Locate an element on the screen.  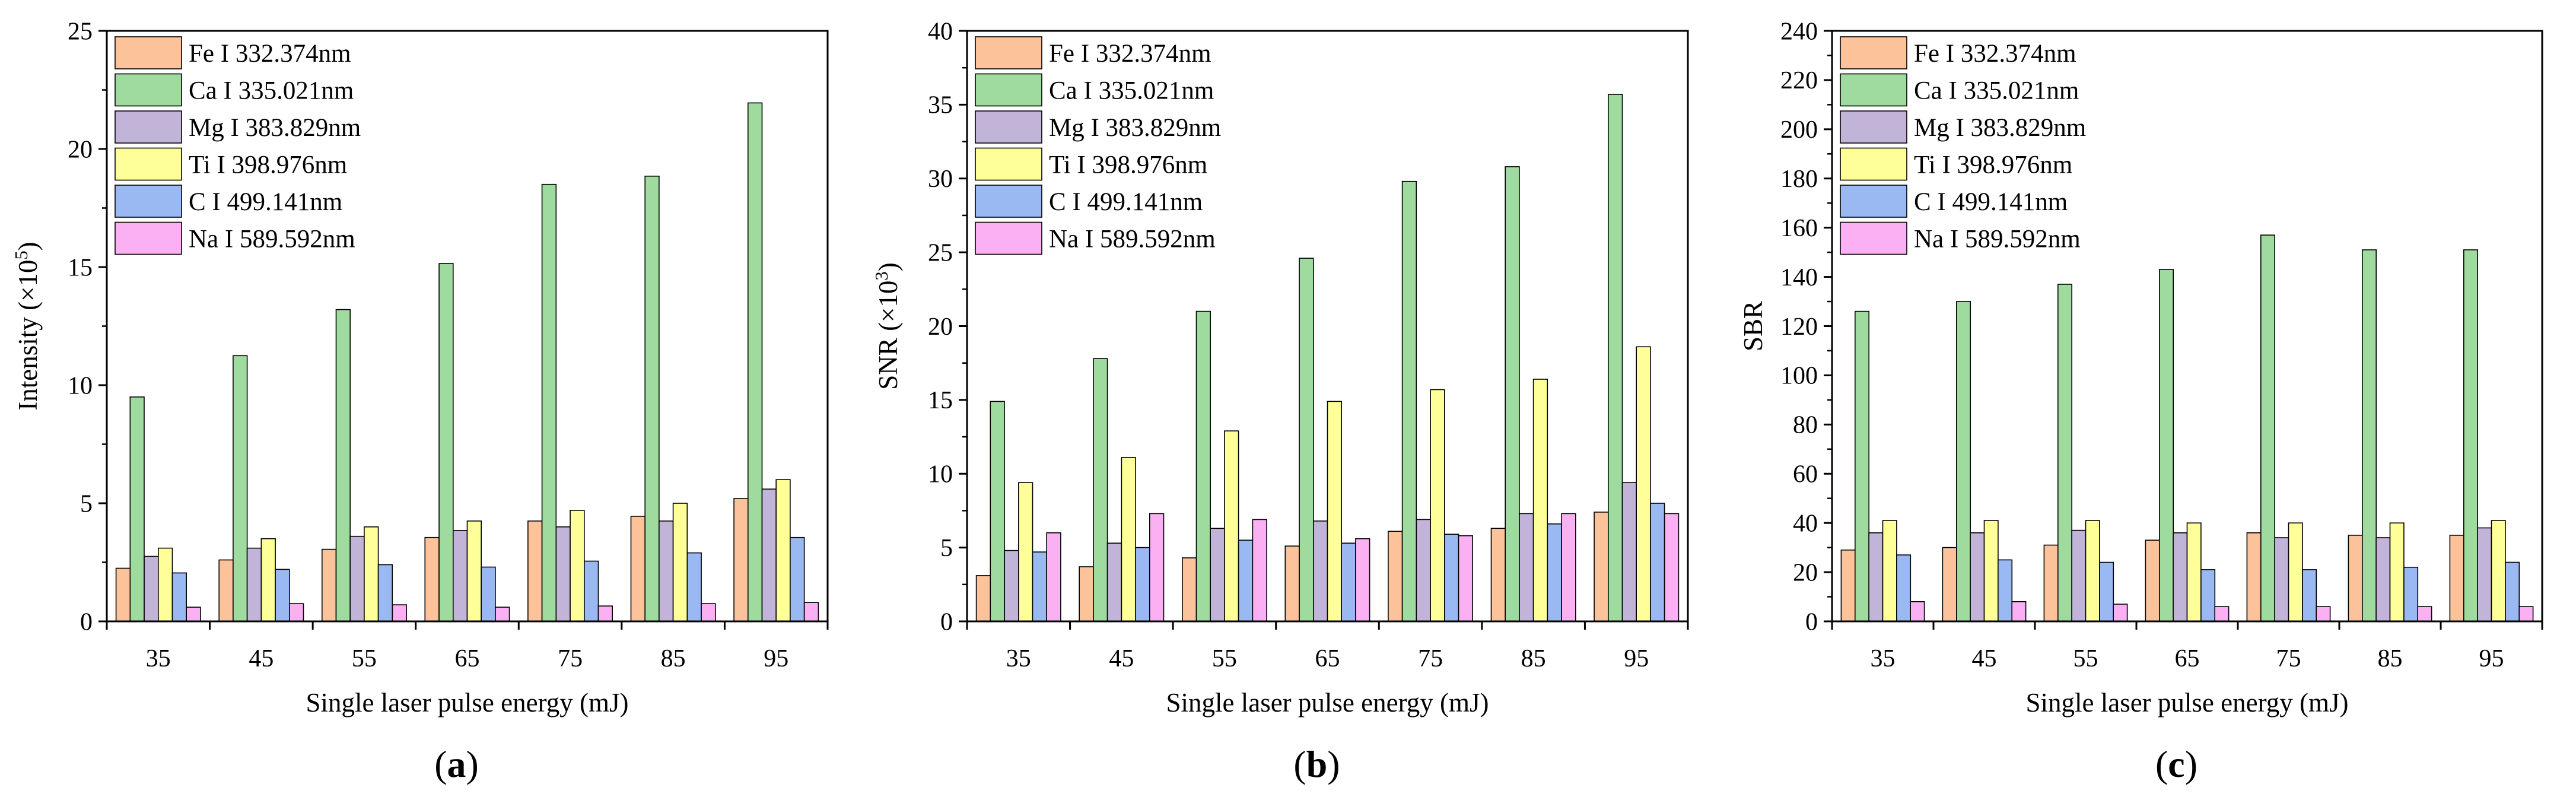
legend-swatch-c-c is located at coordinates (1873, 201).